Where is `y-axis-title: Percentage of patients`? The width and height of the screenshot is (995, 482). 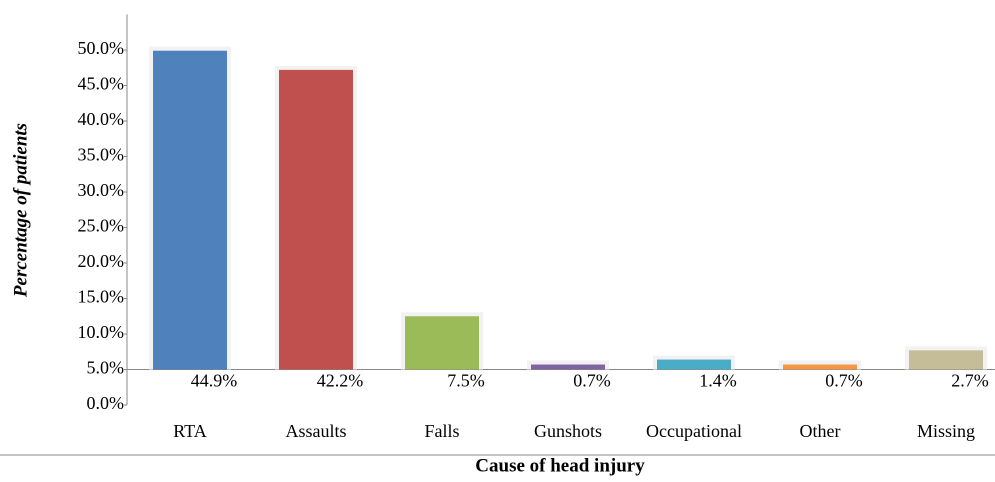 y-axis-title: Percentage of patients is located at coordinates (20, 210).